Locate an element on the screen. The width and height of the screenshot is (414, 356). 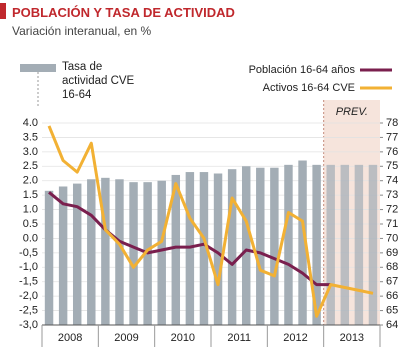
x-group-label: 2012 is located at coordinates (295, 338).